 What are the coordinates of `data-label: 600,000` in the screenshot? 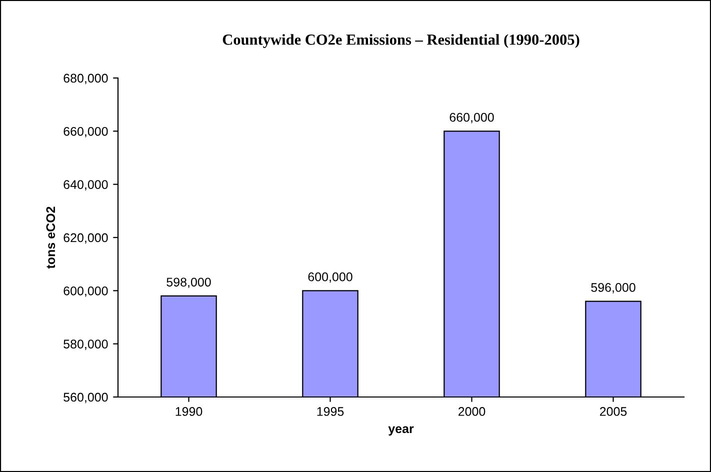 It's located at (330, 277).